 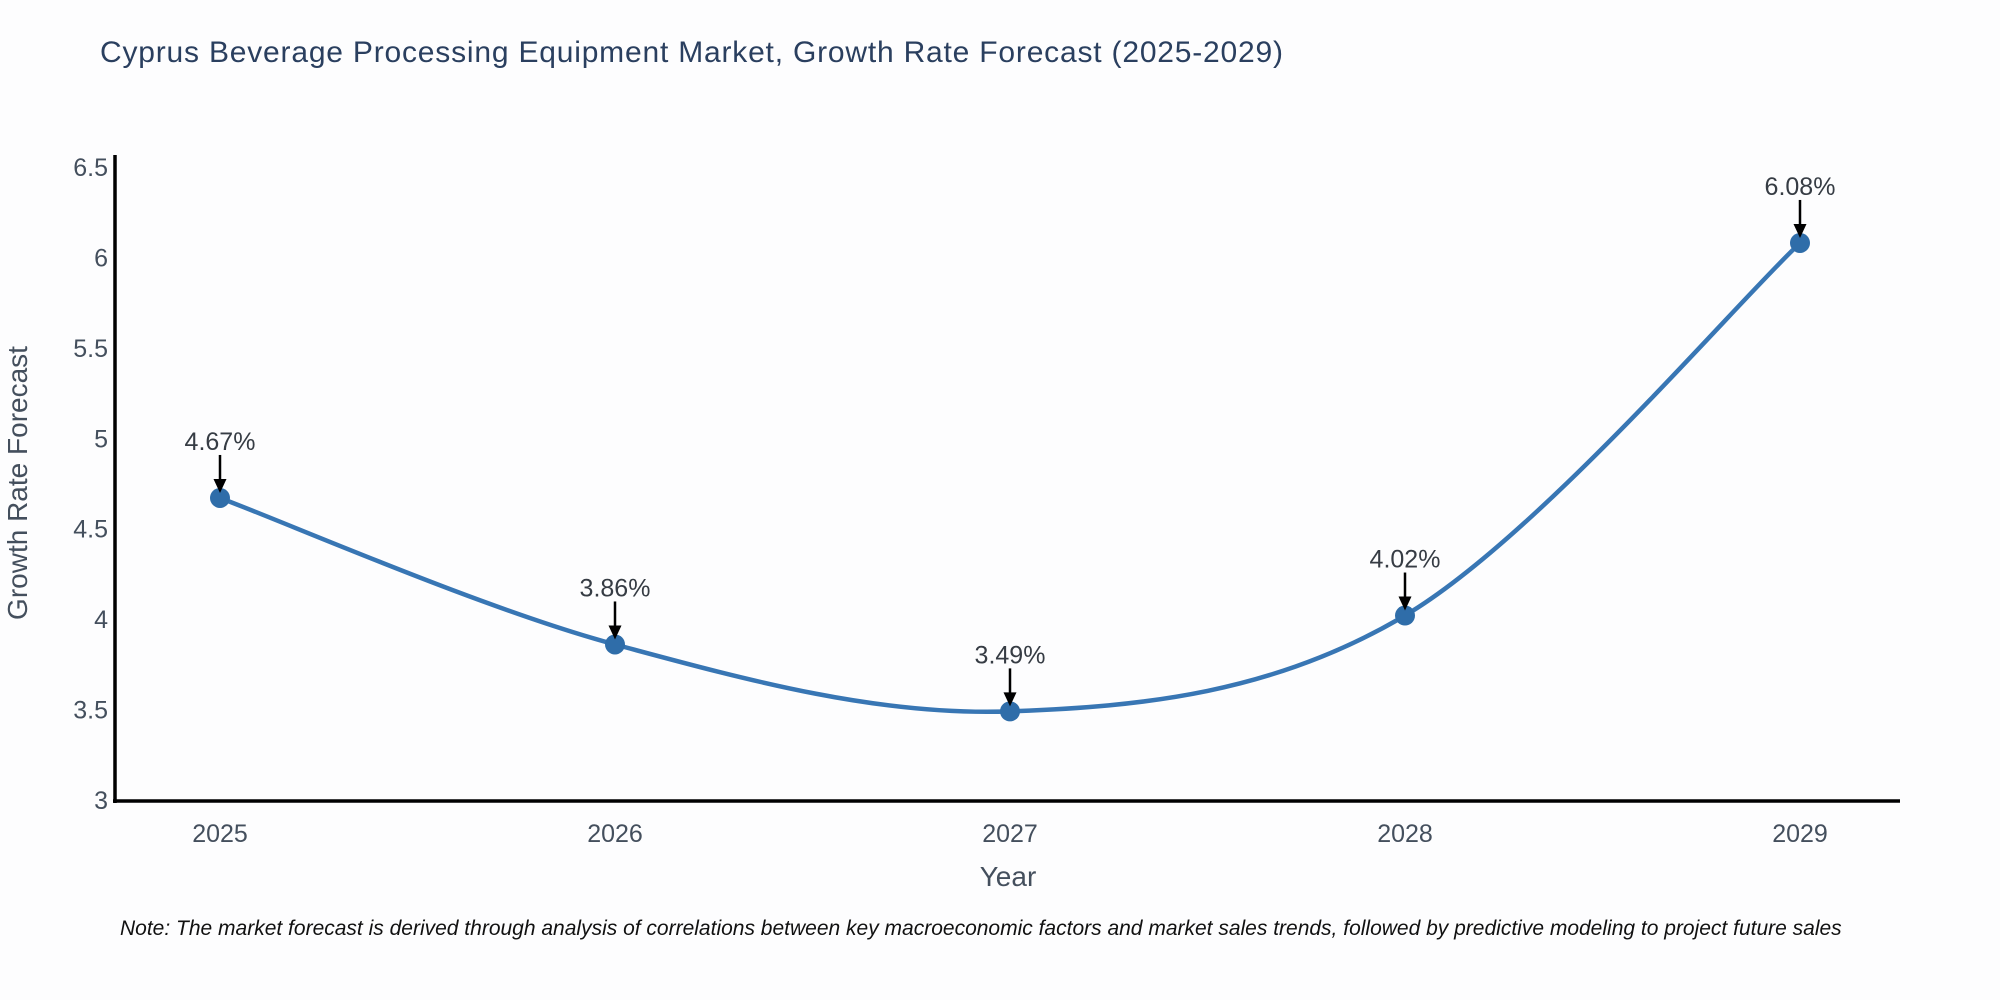 I want to click on x-axis-title: Year, so click(x=1008, y=876).